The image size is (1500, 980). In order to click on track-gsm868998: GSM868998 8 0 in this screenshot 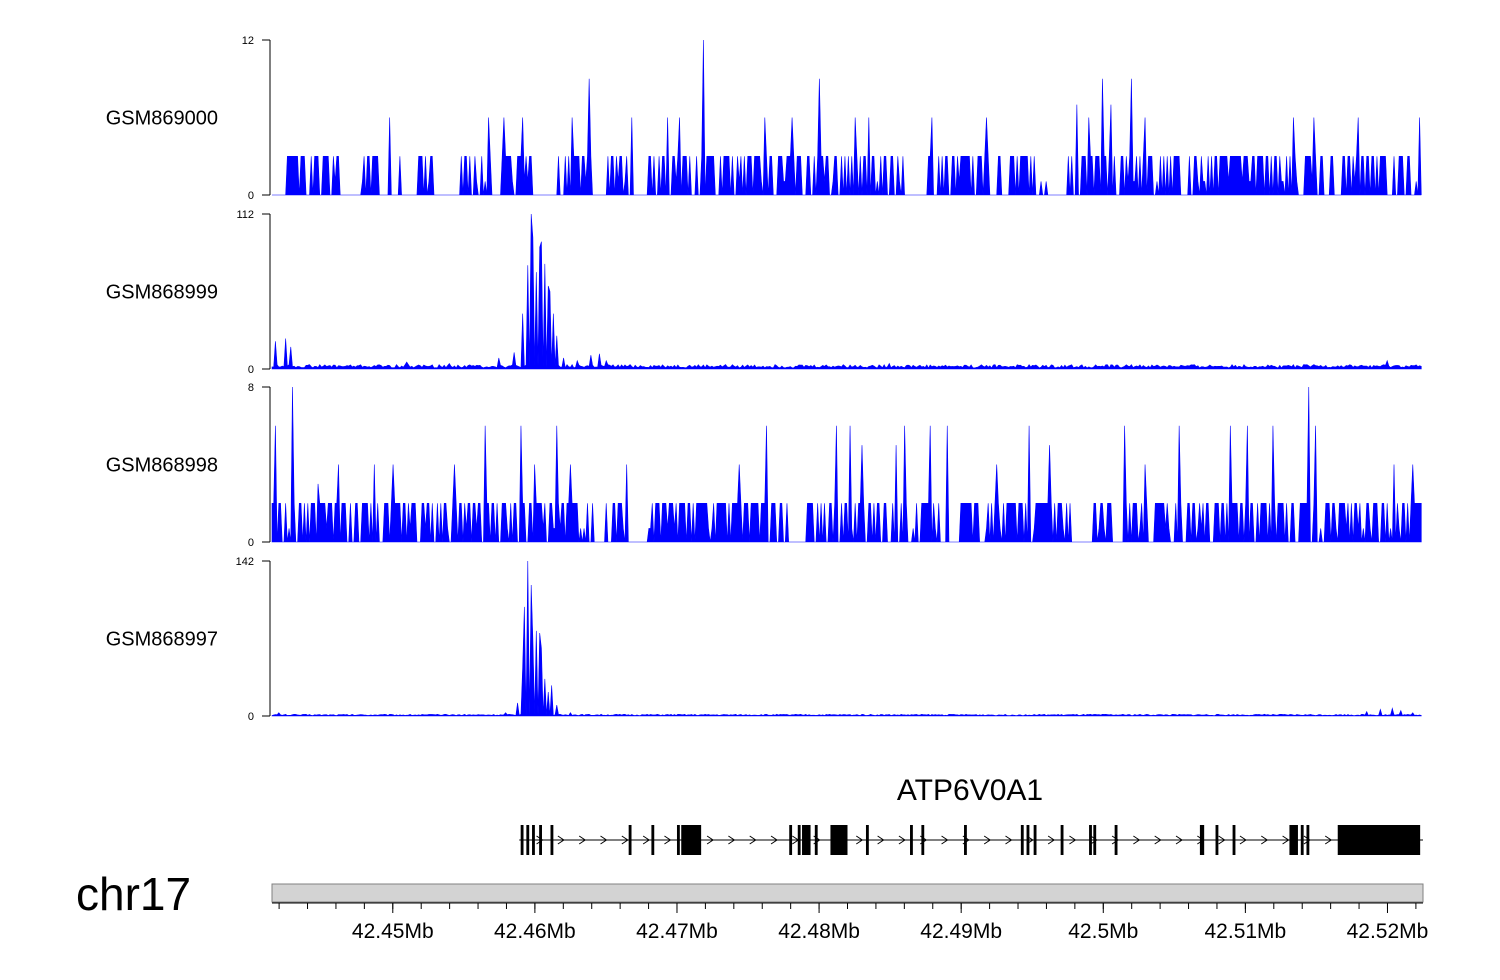, I will do `click(764, 465)`.